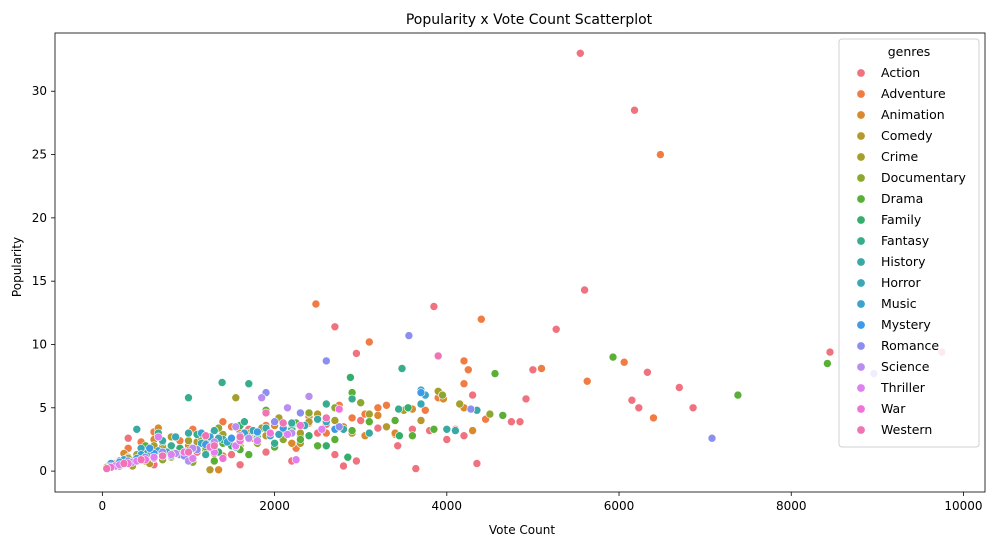  Describe the element at coordinates (39, 91) in the screenshot. I see `y-tick-label: 30` at that location.